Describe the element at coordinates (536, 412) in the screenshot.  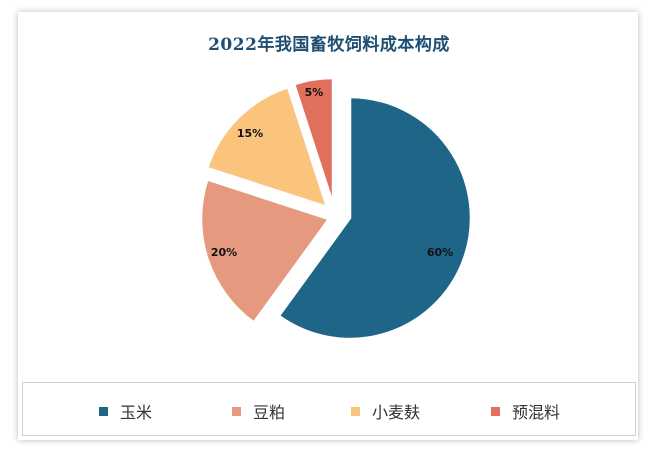
I see `legend-label-premix: 预混料` at that location.